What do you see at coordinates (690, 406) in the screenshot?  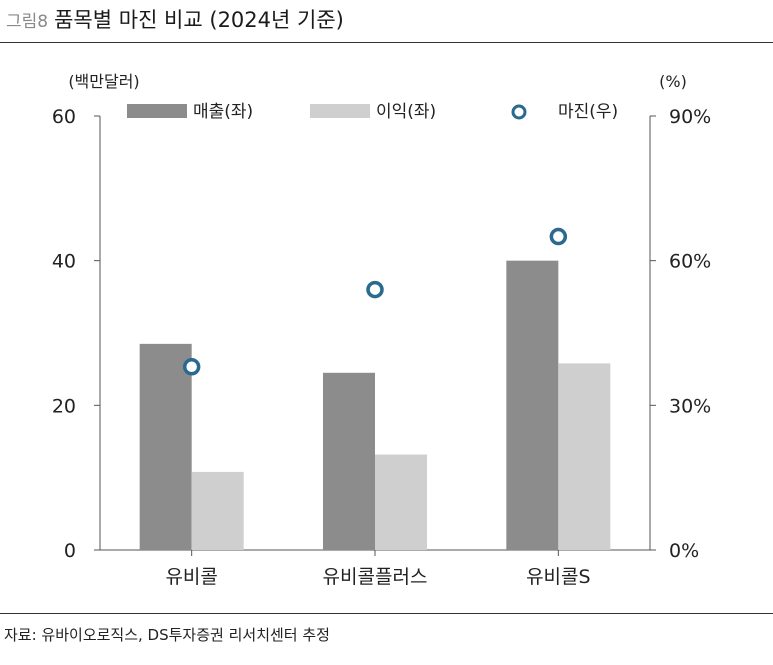 I see `right-axis-tick-label: 30%` at bounding box center [690, 406].